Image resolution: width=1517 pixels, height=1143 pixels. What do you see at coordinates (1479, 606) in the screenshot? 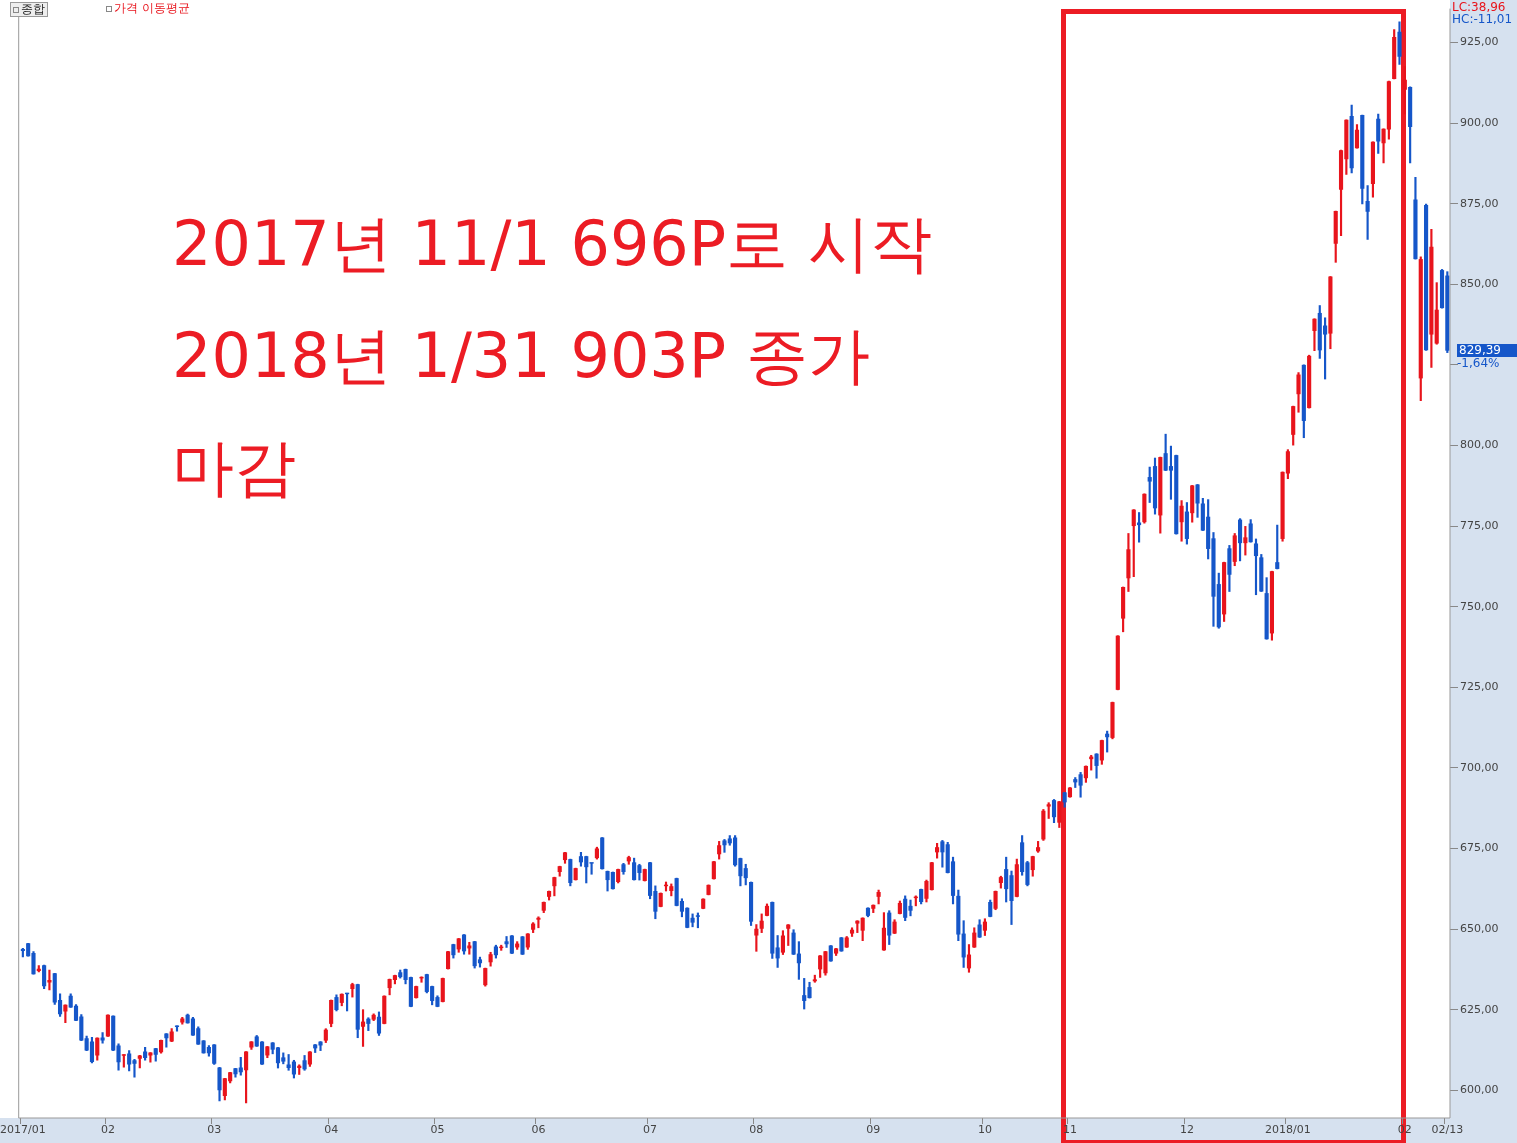
I see `y-tick-label: 750,00` at bounding box center [1479, 606].